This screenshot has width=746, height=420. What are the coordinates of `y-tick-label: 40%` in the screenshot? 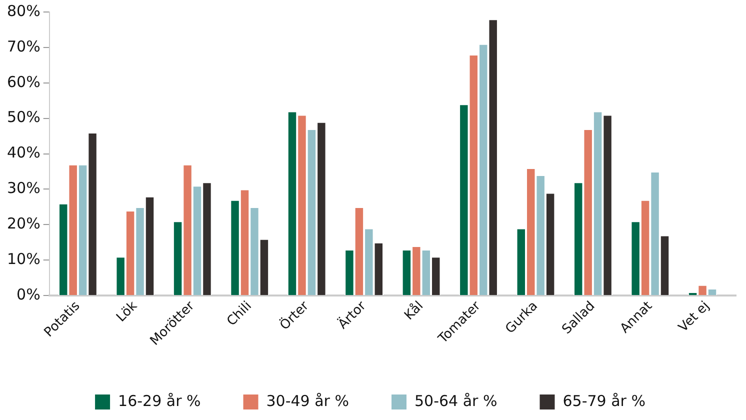 It's located at (23, 153).